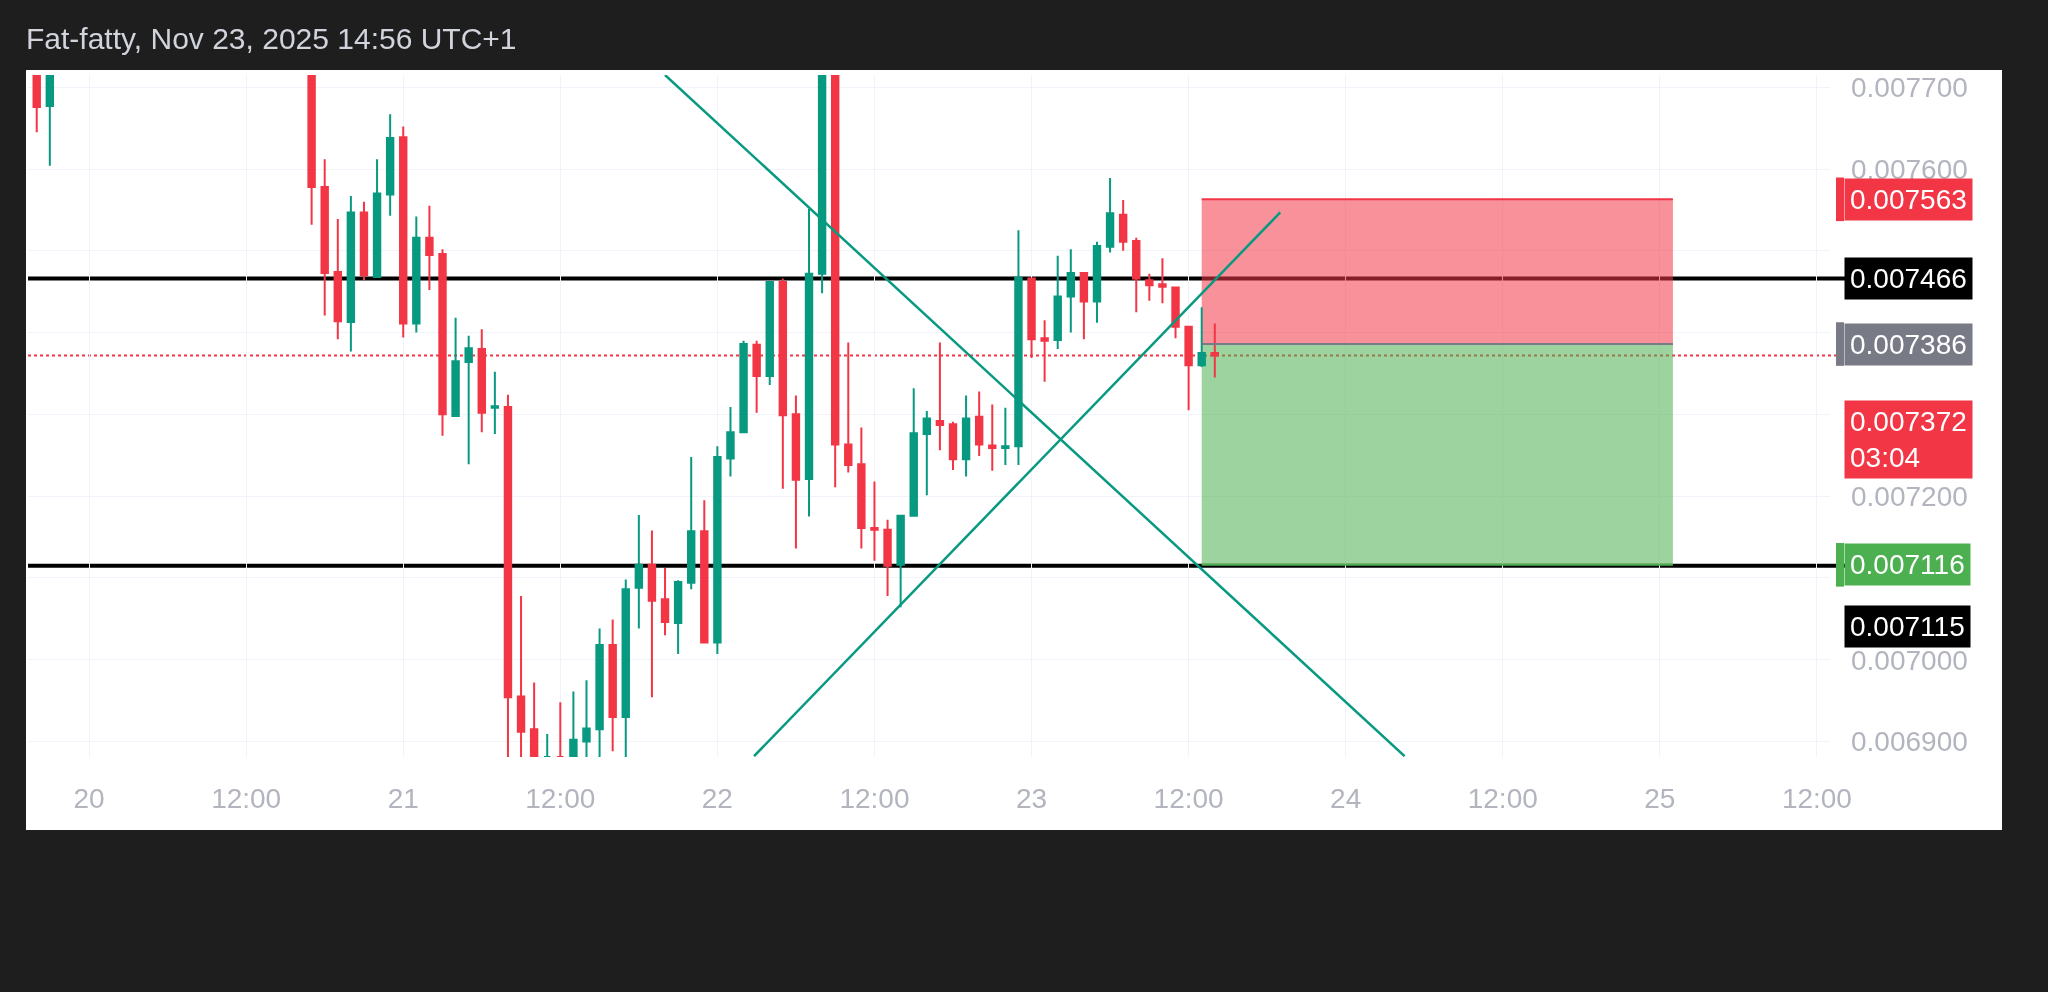 The image size is (2048, 992). I want to click on legend-label: 0.007563, so click(1908, 199).